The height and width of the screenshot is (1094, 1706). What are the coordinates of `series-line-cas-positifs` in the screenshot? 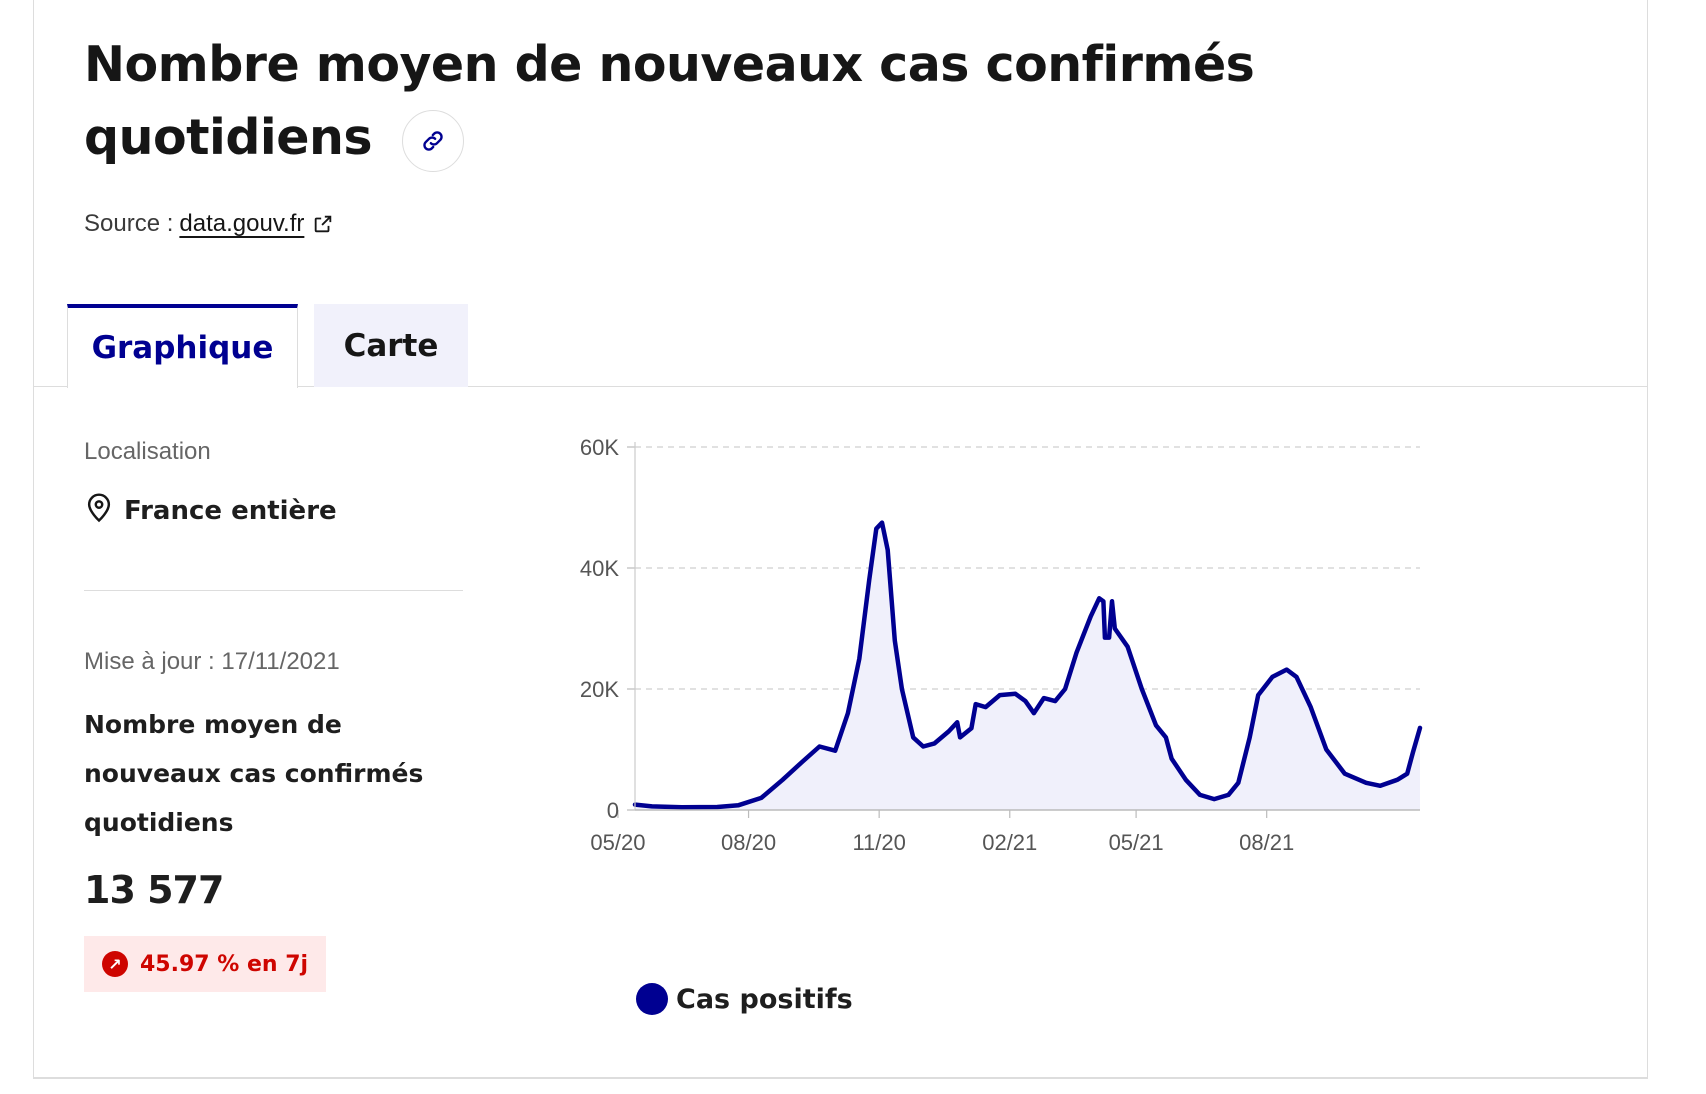 It's located at (1027, 665).